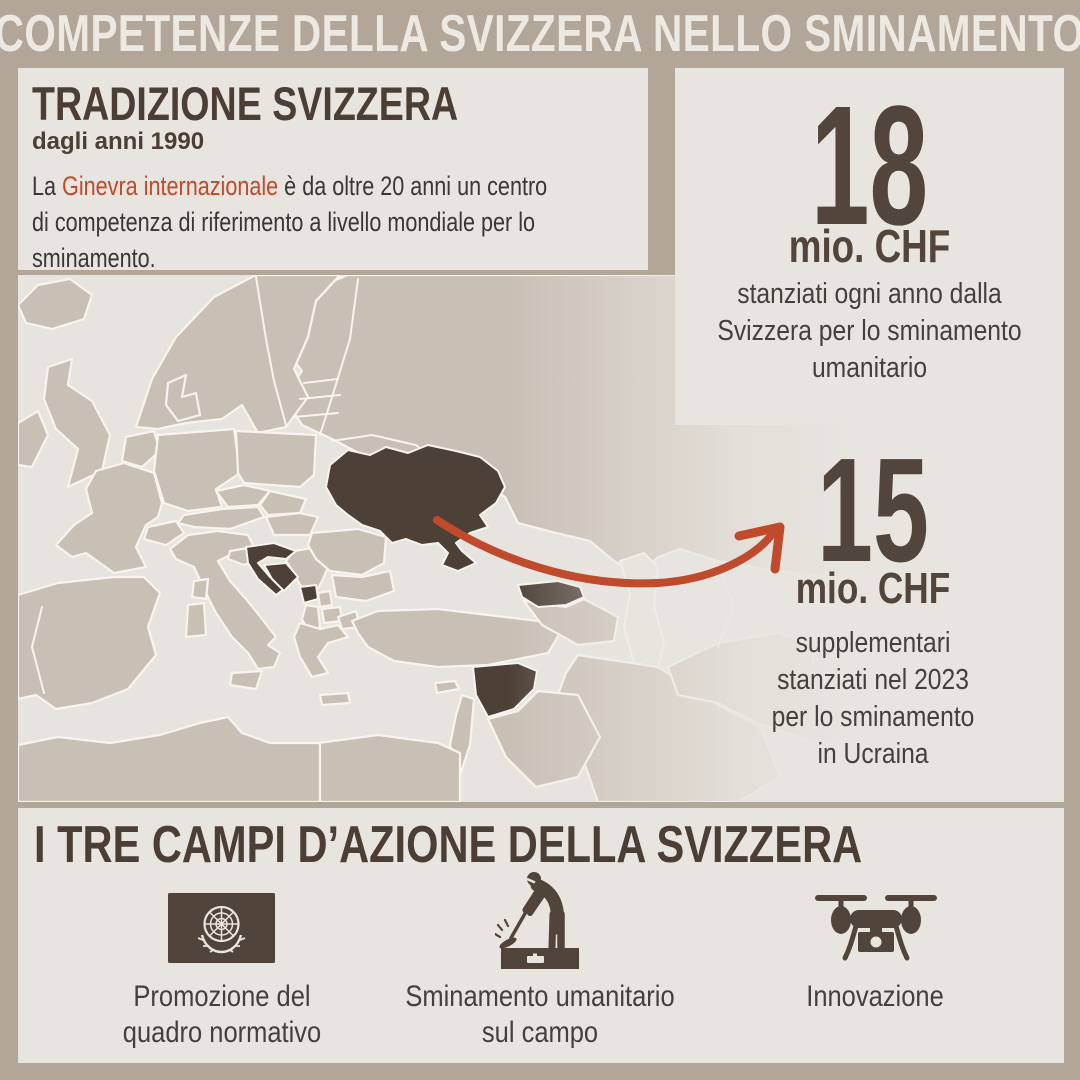 The height and width of the screenshot is (1080, 1080). What do you see at coordinates (47, 186) in the screenshot?
I see `body-line1-pre: La` at bounding box center [47, 186].